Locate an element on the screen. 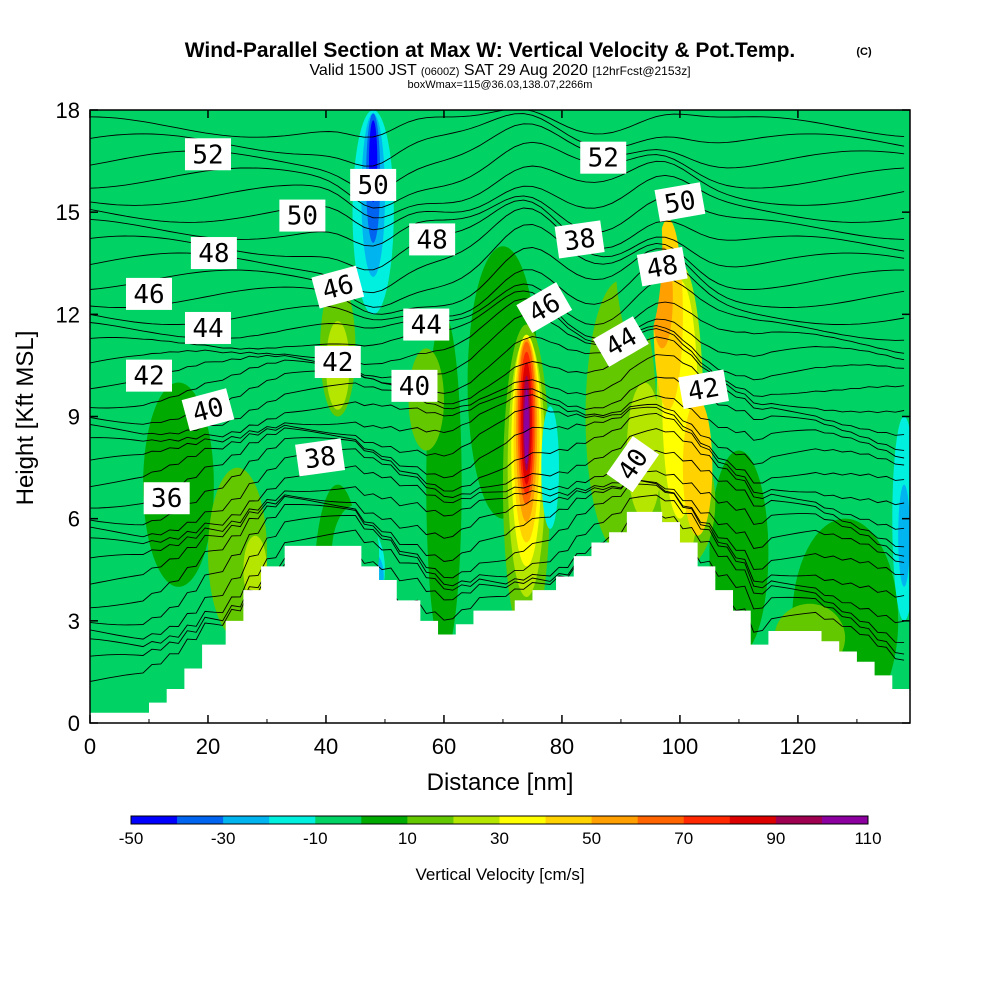  contour-label: 42 is located at coordinates (148, 375).